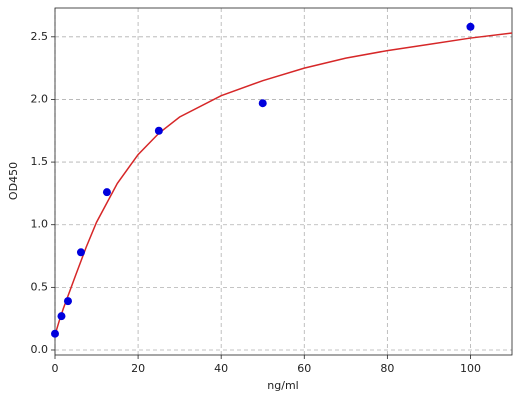  What do you see at coordinates (13, 181) in the screenshot?
I see `y-axis-label: OD450` at bounding box center [13, 181].